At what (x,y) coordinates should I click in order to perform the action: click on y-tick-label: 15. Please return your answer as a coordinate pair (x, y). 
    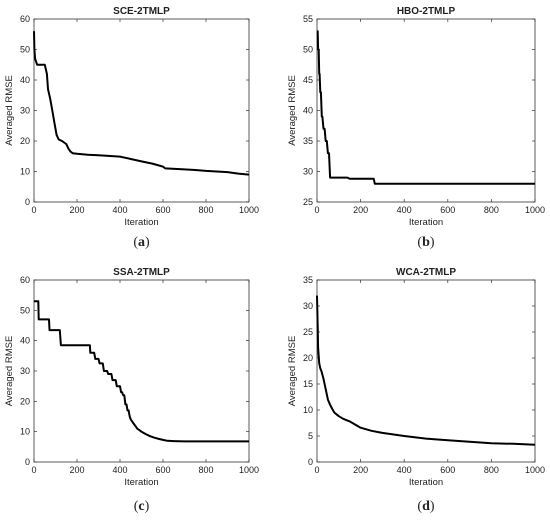
    Looking at the image, I should click on (308, 384).